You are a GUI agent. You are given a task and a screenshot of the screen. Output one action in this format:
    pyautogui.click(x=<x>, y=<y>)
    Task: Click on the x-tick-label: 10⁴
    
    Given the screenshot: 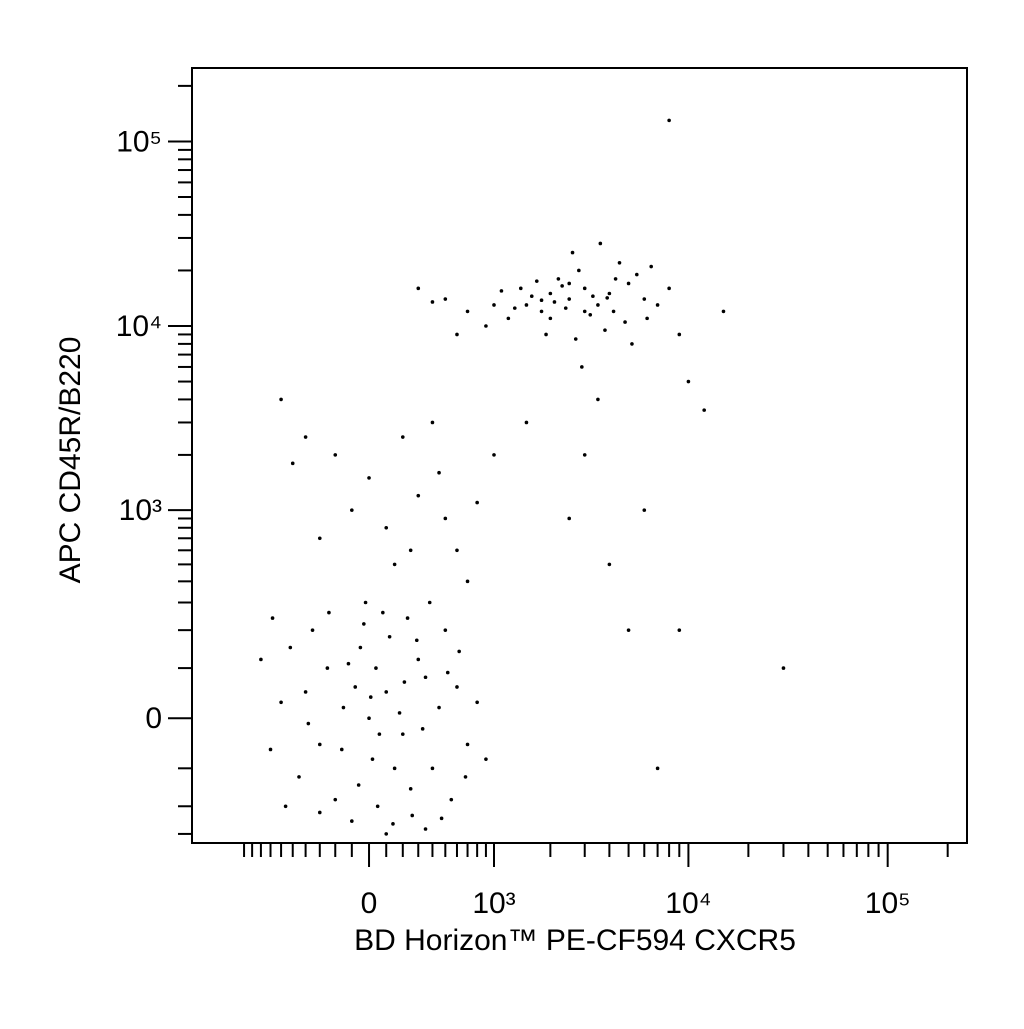 What is the action you would take?
    pyautogui.click(x=688, y=903)
    